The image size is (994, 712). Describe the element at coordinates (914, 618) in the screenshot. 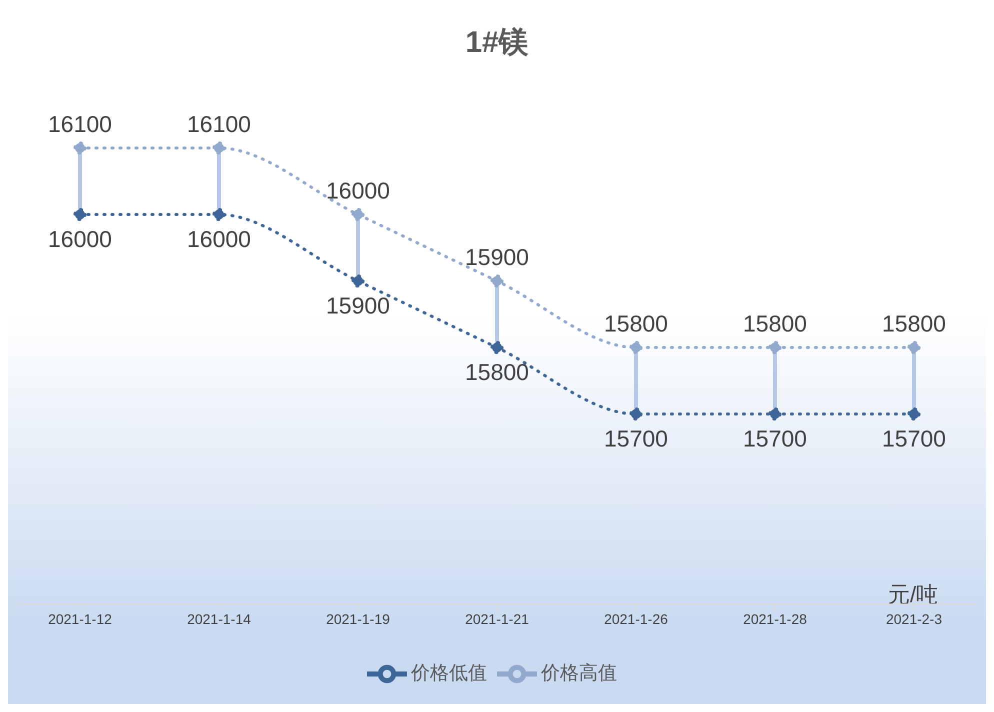

I see `x-tick-label: 2021-2-3` at that location.